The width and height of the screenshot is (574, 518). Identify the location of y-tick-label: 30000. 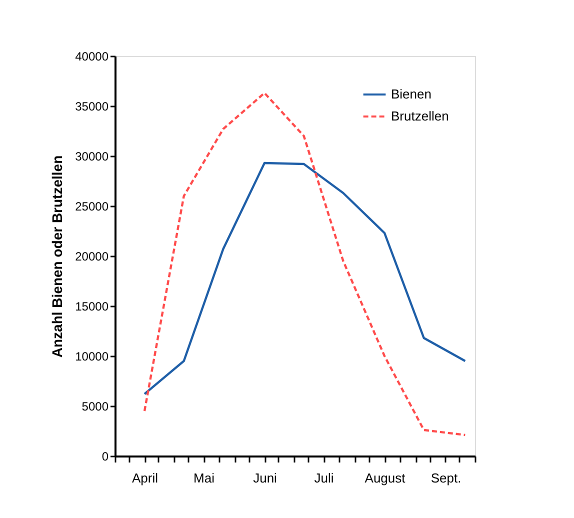
(92, 157).